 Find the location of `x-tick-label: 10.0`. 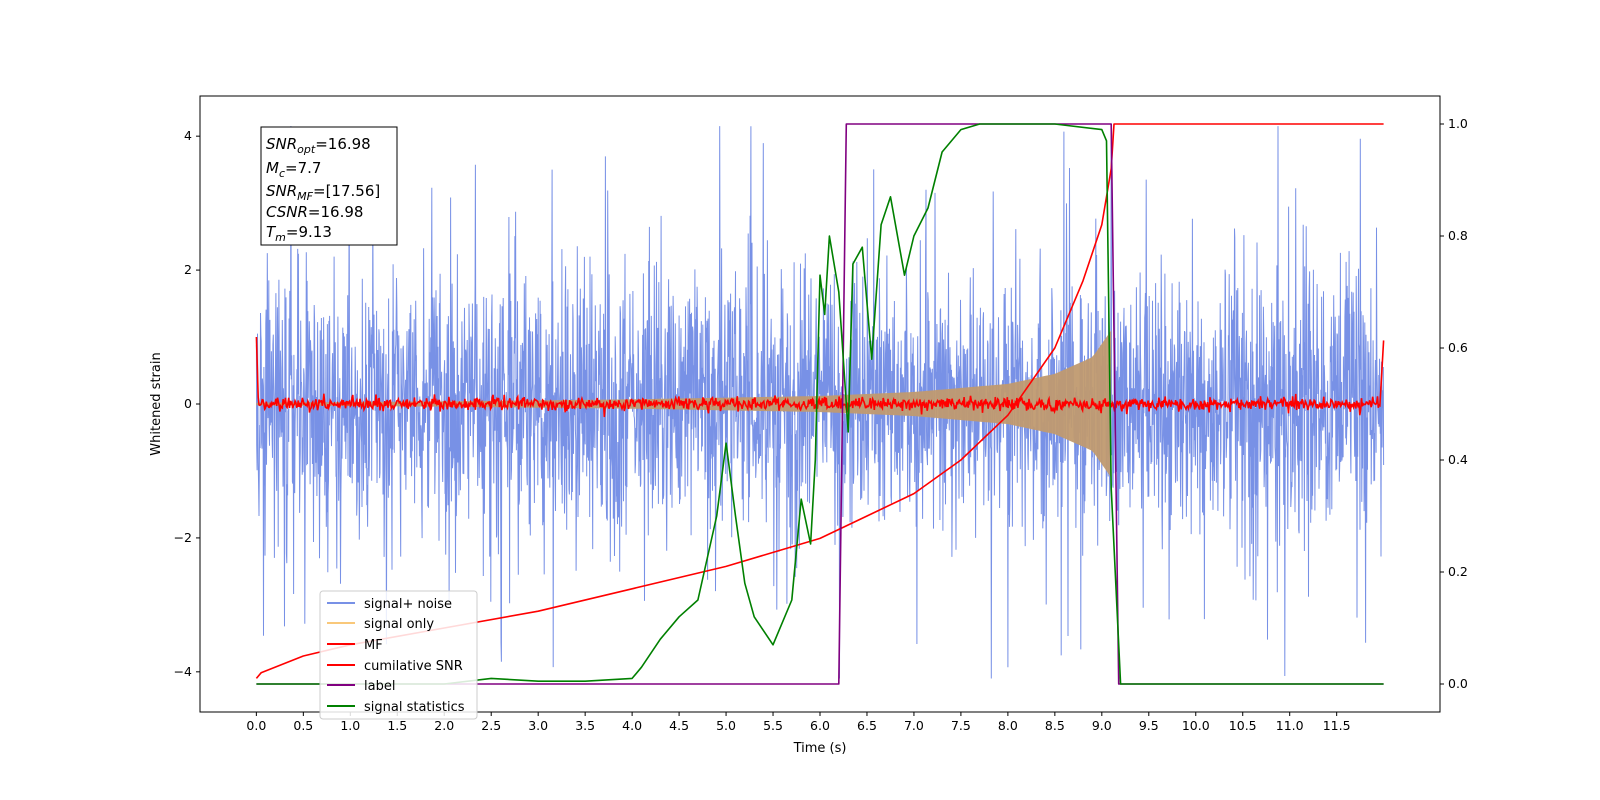

x-tick-label: 10.0 is located at coordinates (1196, 725).